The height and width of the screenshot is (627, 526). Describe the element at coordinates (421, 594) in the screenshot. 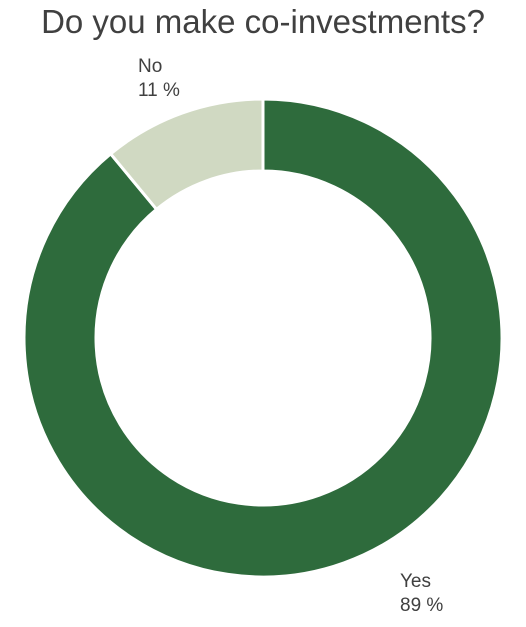

I see `slice-label-yes: Yes 89 %` at that location.